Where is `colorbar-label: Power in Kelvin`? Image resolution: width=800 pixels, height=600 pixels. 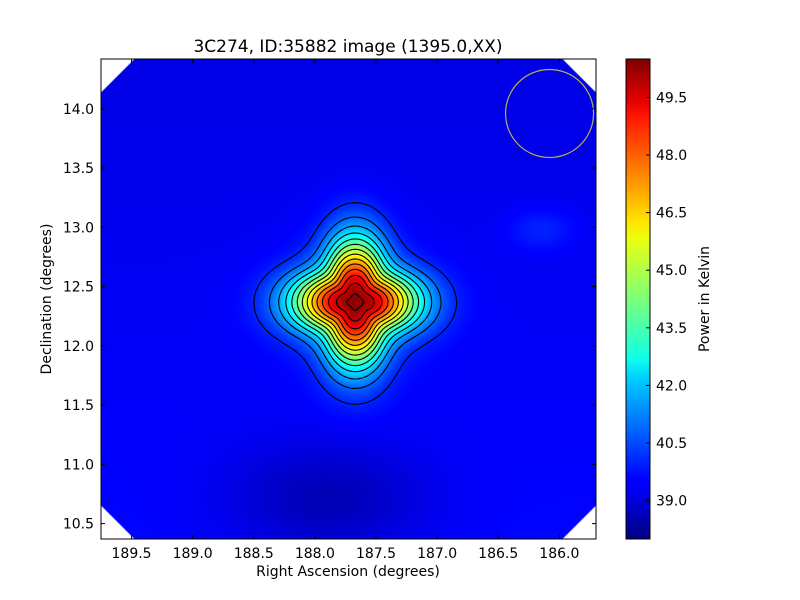
colorbar-label: Power in Kelvin is located at coordinates (705, 299).